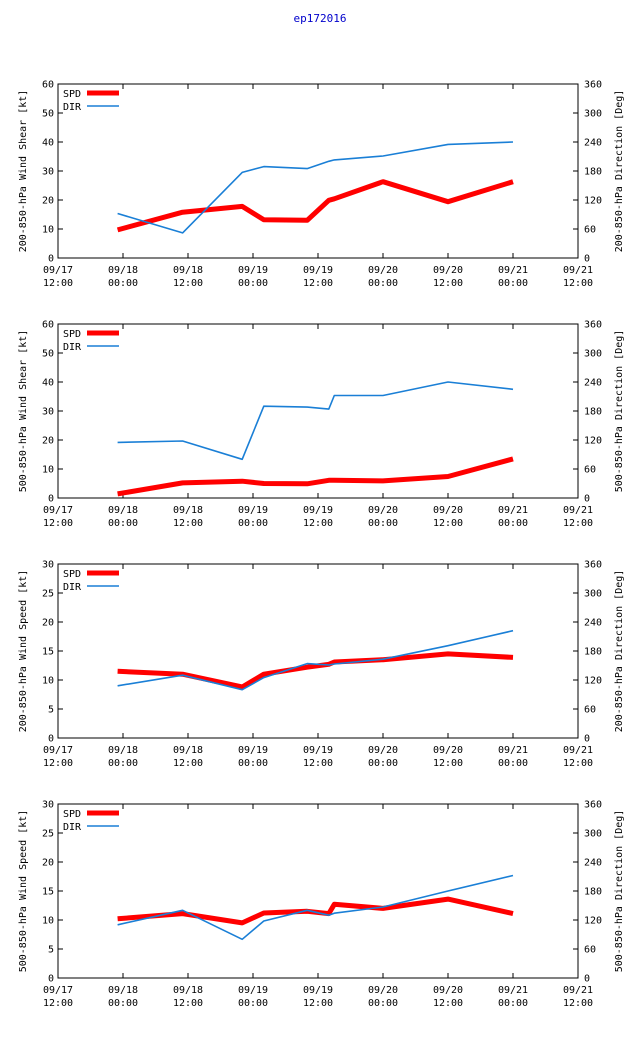 The height and width of the screenshot is (1060, 640). I want to click on series-dir-line, so click(315, 907).